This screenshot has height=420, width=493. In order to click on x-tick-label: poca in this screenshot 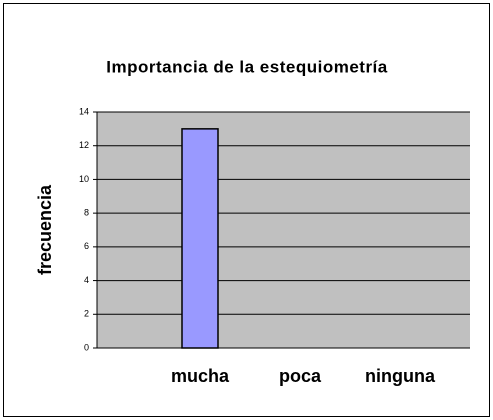, I will do `click(300, 376)`.